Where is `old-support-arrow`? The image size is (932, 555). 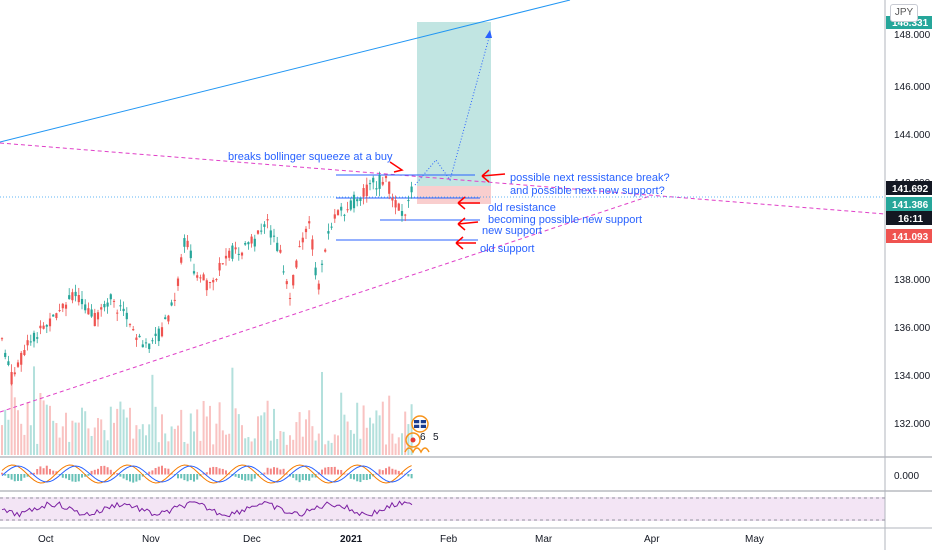 old-support-arrow is located at coordinates (465, 243).